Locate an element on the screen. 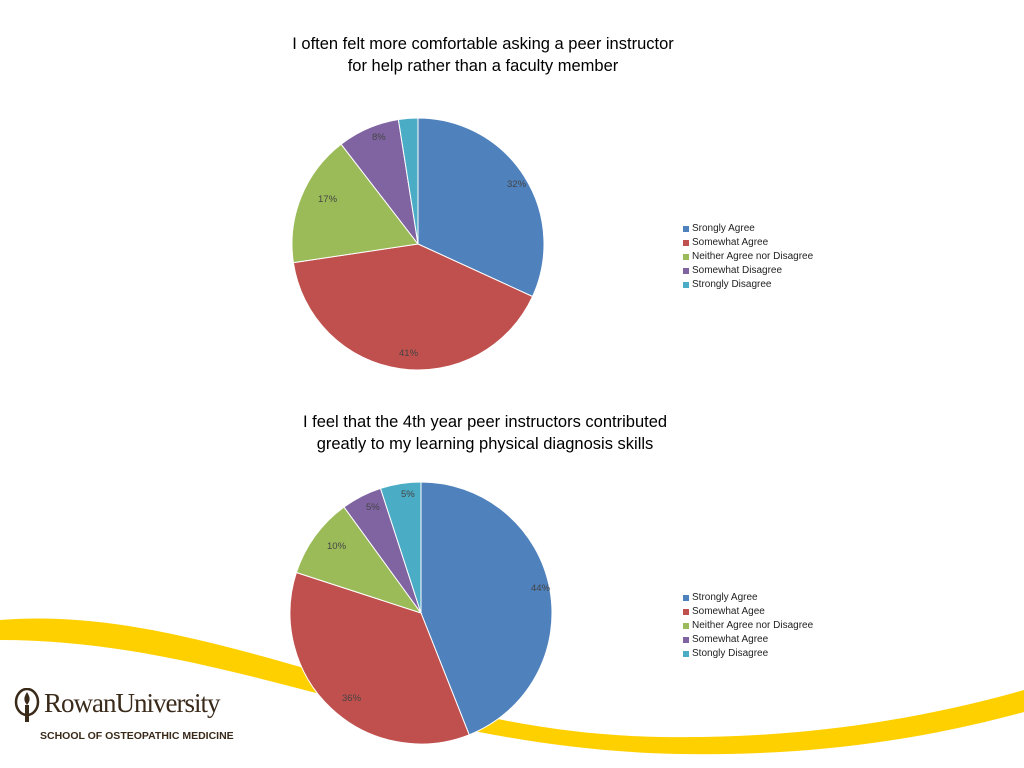  chart-1-legend-label-1: Srongly Agree is located at coordinates (723, 228).